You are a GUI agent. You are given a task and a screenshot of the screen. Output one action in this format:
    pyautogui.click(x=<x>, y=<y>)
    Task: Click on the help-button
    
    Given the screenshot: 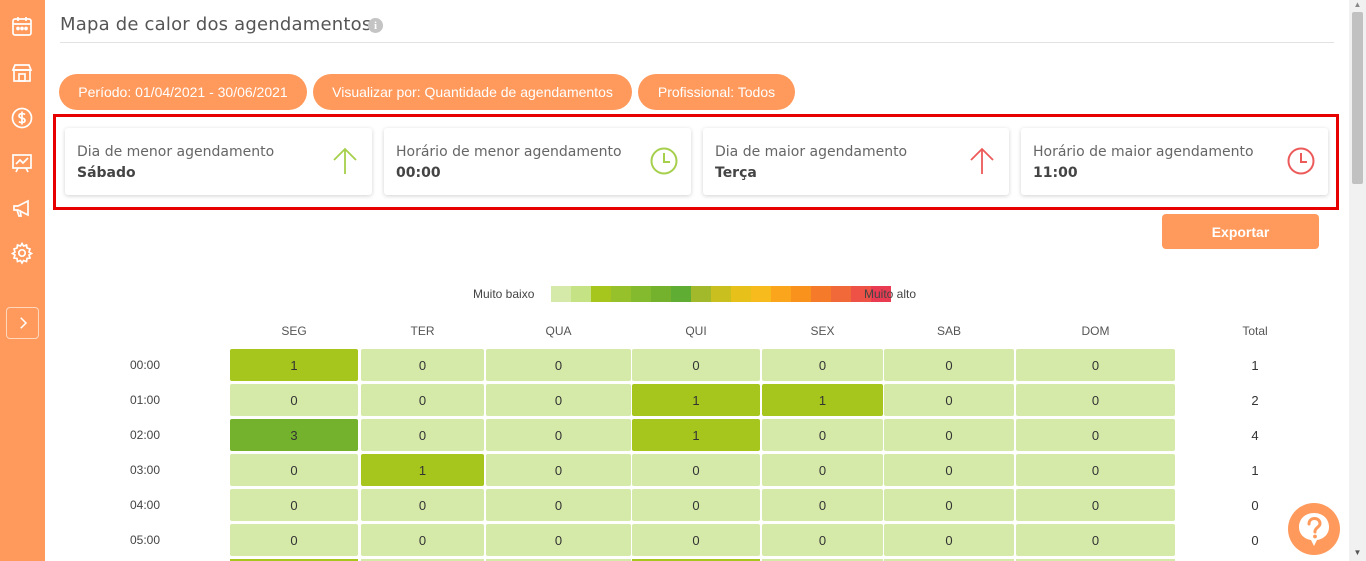 What is the action you would take?
    pyautogui.click(x=1314, y=529)
    